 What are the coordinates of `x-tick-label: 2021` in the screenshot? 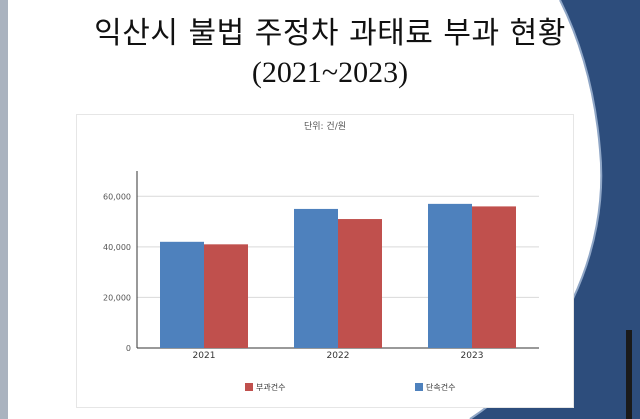 It's located at (204, 356).